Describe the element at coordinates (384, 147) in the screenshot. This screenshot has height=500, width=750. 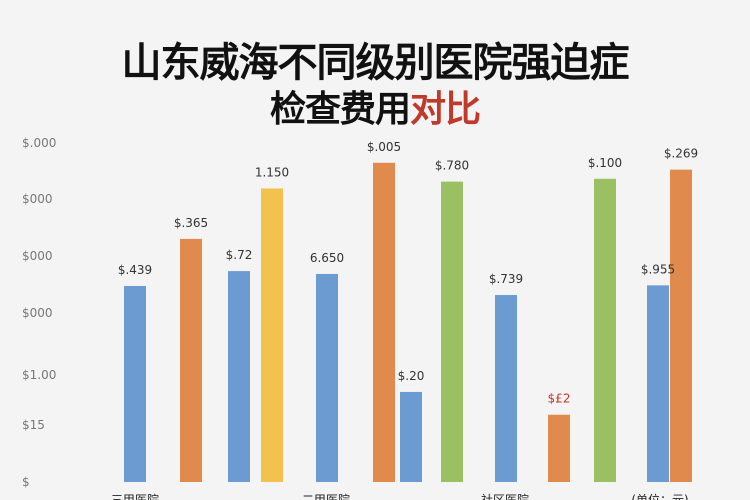
I see `data-label: $.005` at that location.